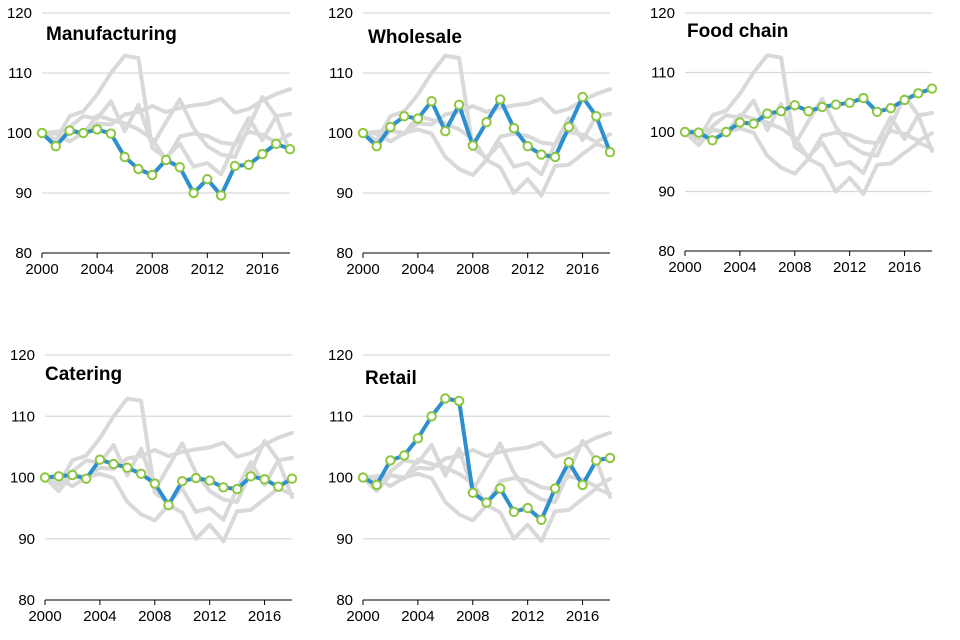 The image size is (960, 640). I want to click on background-line-food-chain-wholesale, so click(808, 126).